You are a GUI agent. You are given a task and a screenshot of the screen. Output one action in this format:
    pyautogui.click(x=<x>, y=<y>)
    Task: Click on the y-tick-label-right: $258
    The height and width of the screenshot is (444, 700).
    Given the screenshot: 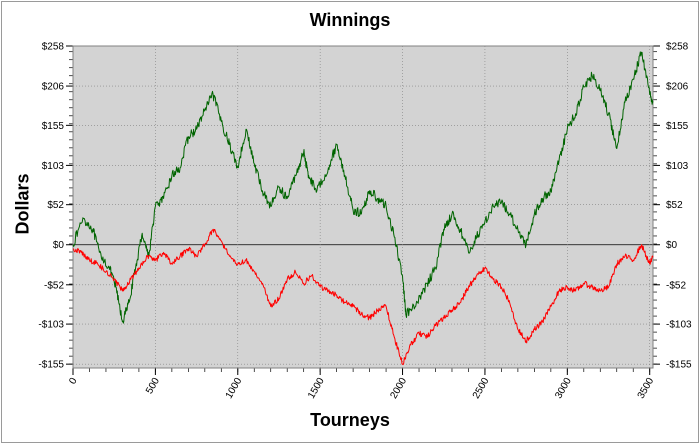 What is the action you would take?
    pyautogui.click(x=677, y=47)
    